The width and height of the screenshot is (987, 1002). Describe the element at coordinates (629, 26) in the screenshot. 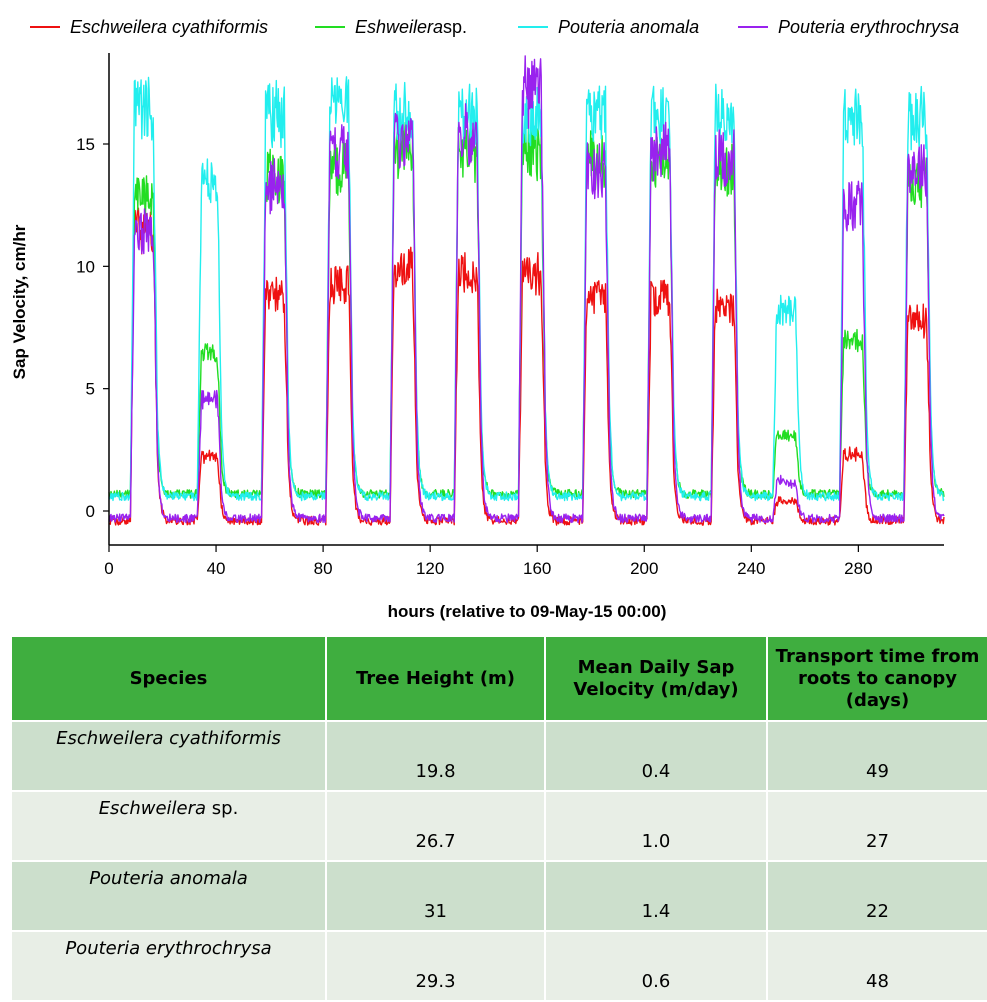

I see `legend-label: Pouteria anomala` at that location.